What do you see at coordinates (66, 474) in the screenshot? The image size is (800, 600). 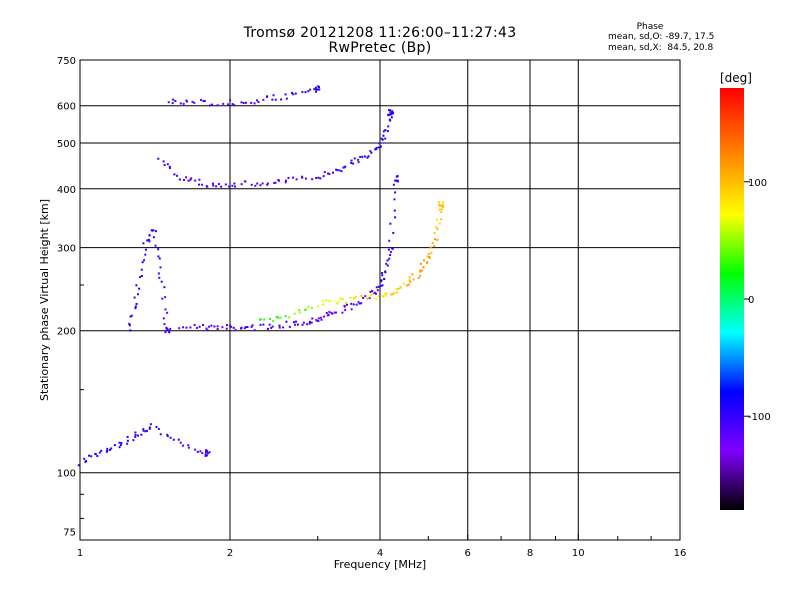 I see `y-tick-label: 100` at bounding box center [66, 474].